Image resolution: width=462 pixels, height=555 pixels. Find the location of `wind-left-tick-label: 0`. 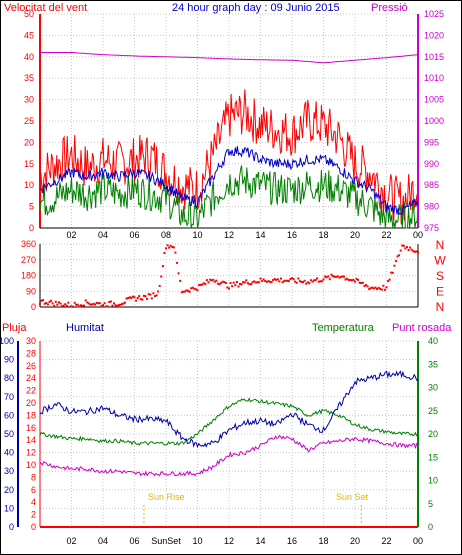

wind-left-tick-label: 0 is located at coordinates (31, 228).